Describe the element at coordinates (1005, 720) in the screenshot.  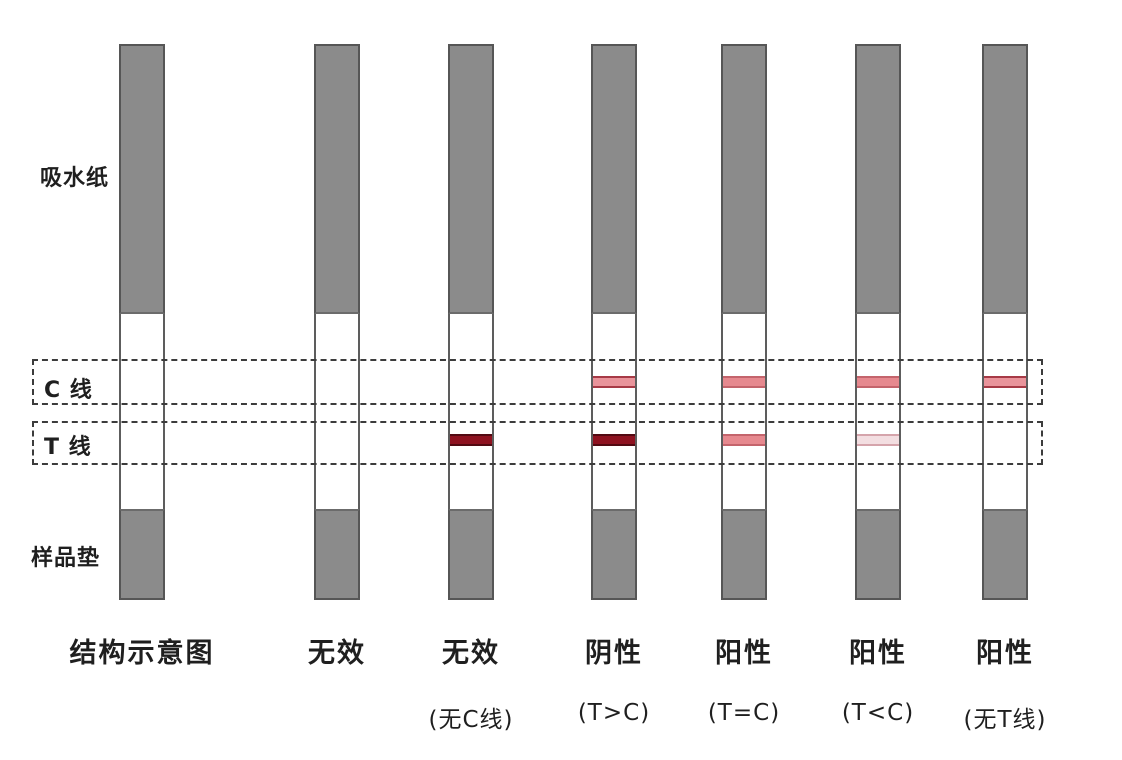
I see `condition-label: (无T线)` at that location.